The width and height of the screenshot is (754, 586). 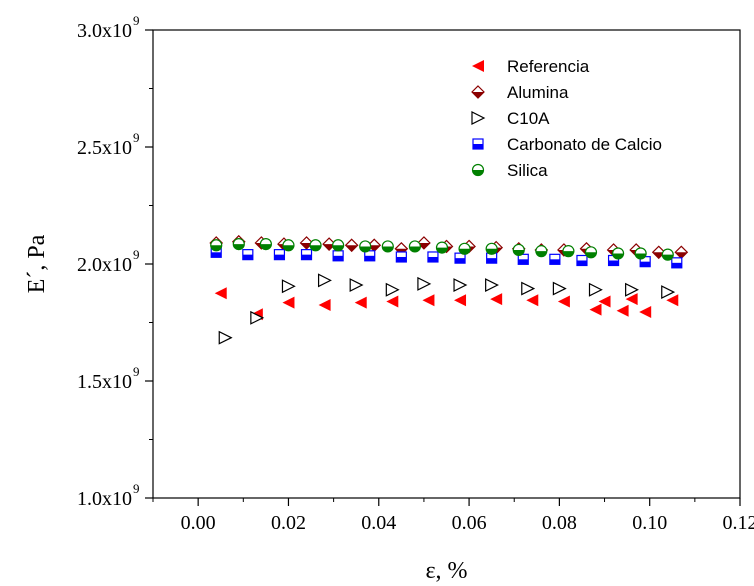 I want to click on x-tick-label: 0.12, so click(x=738, y=523).